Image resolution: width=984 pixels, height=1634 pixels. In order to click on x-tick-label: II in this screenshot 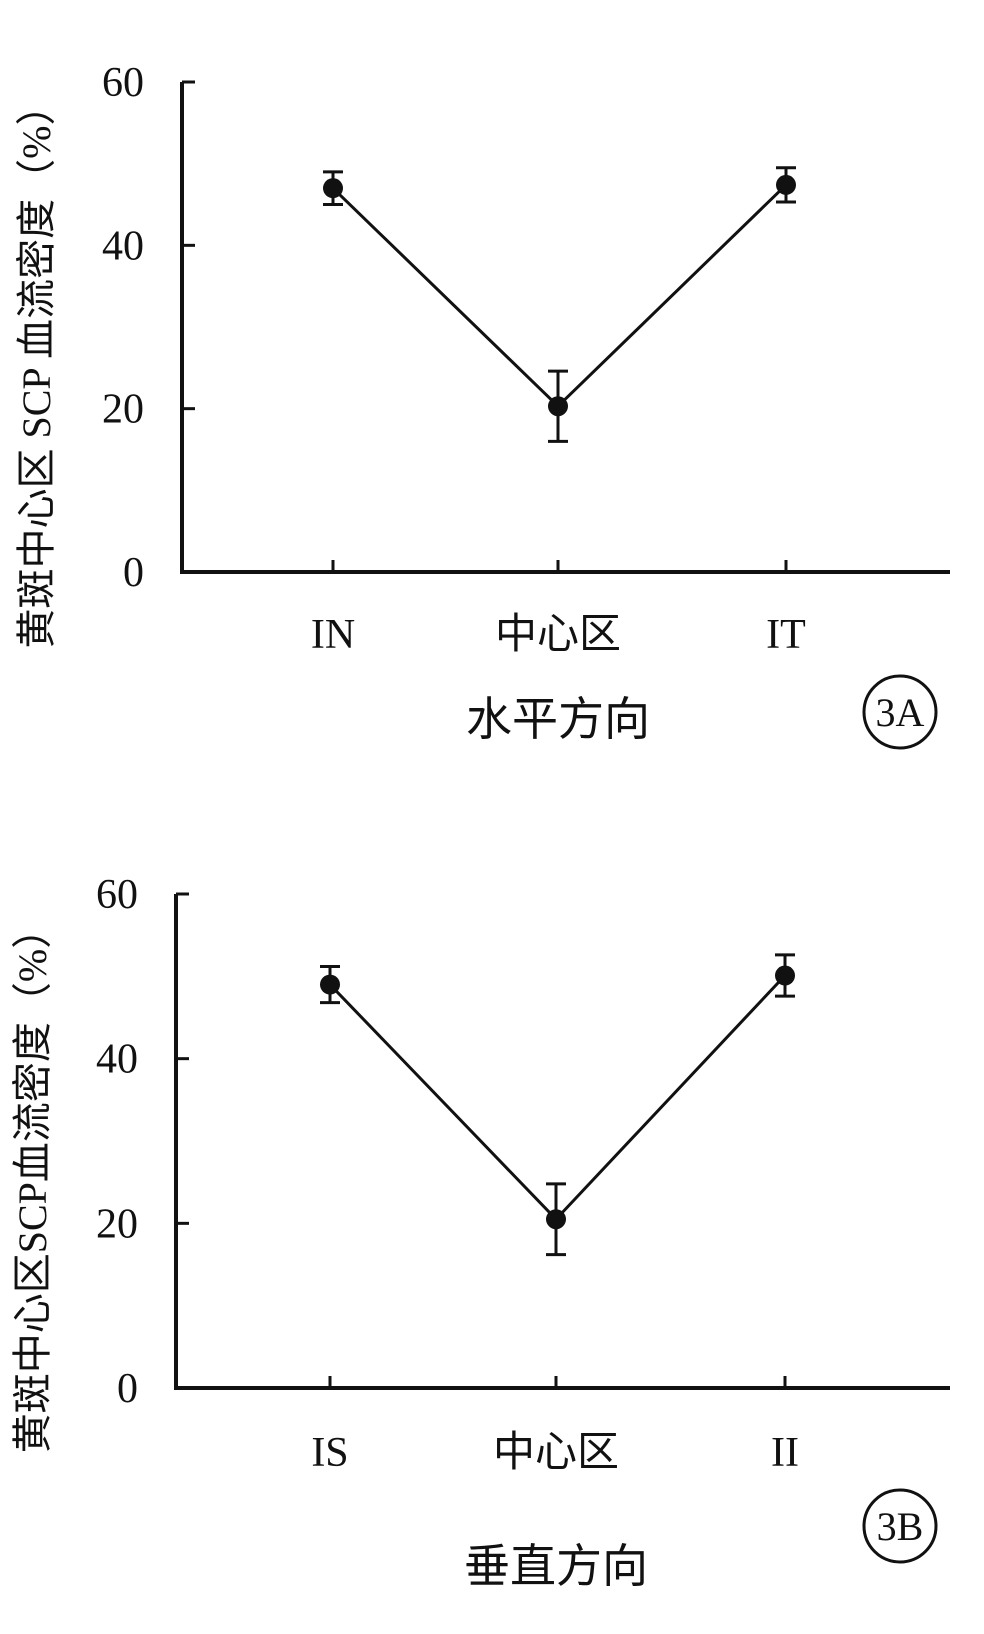, I will do `click(785, 1453)`.